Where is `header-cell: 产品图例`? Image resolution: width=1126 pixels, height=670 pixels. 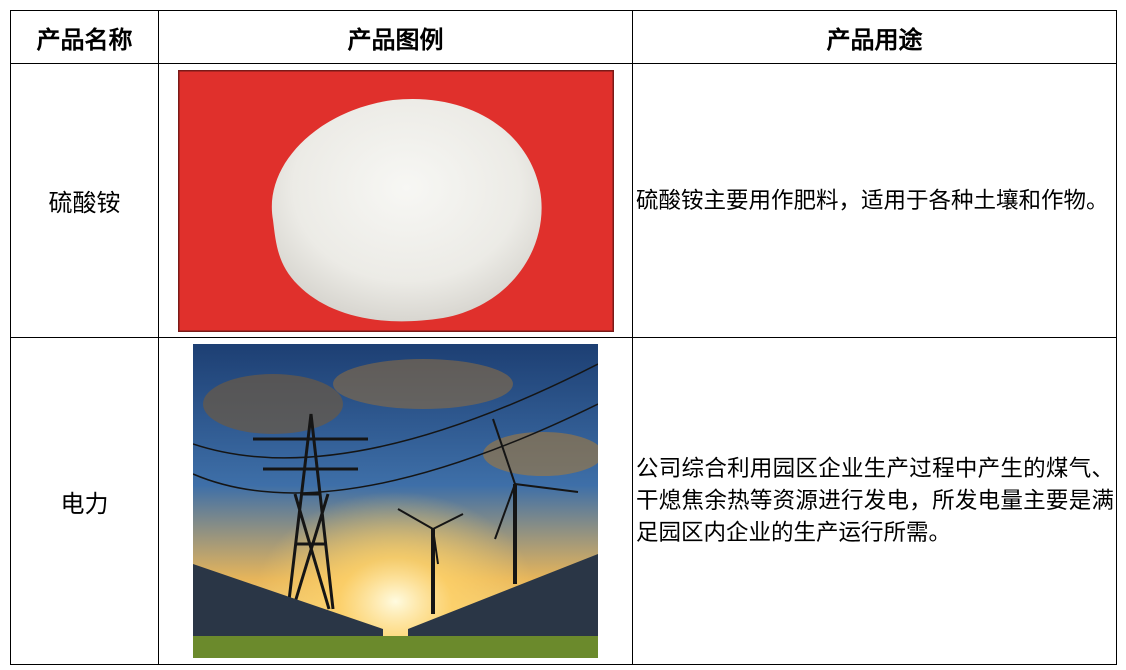 header-cell: 产品图例 is located at coordinates (395, 37).